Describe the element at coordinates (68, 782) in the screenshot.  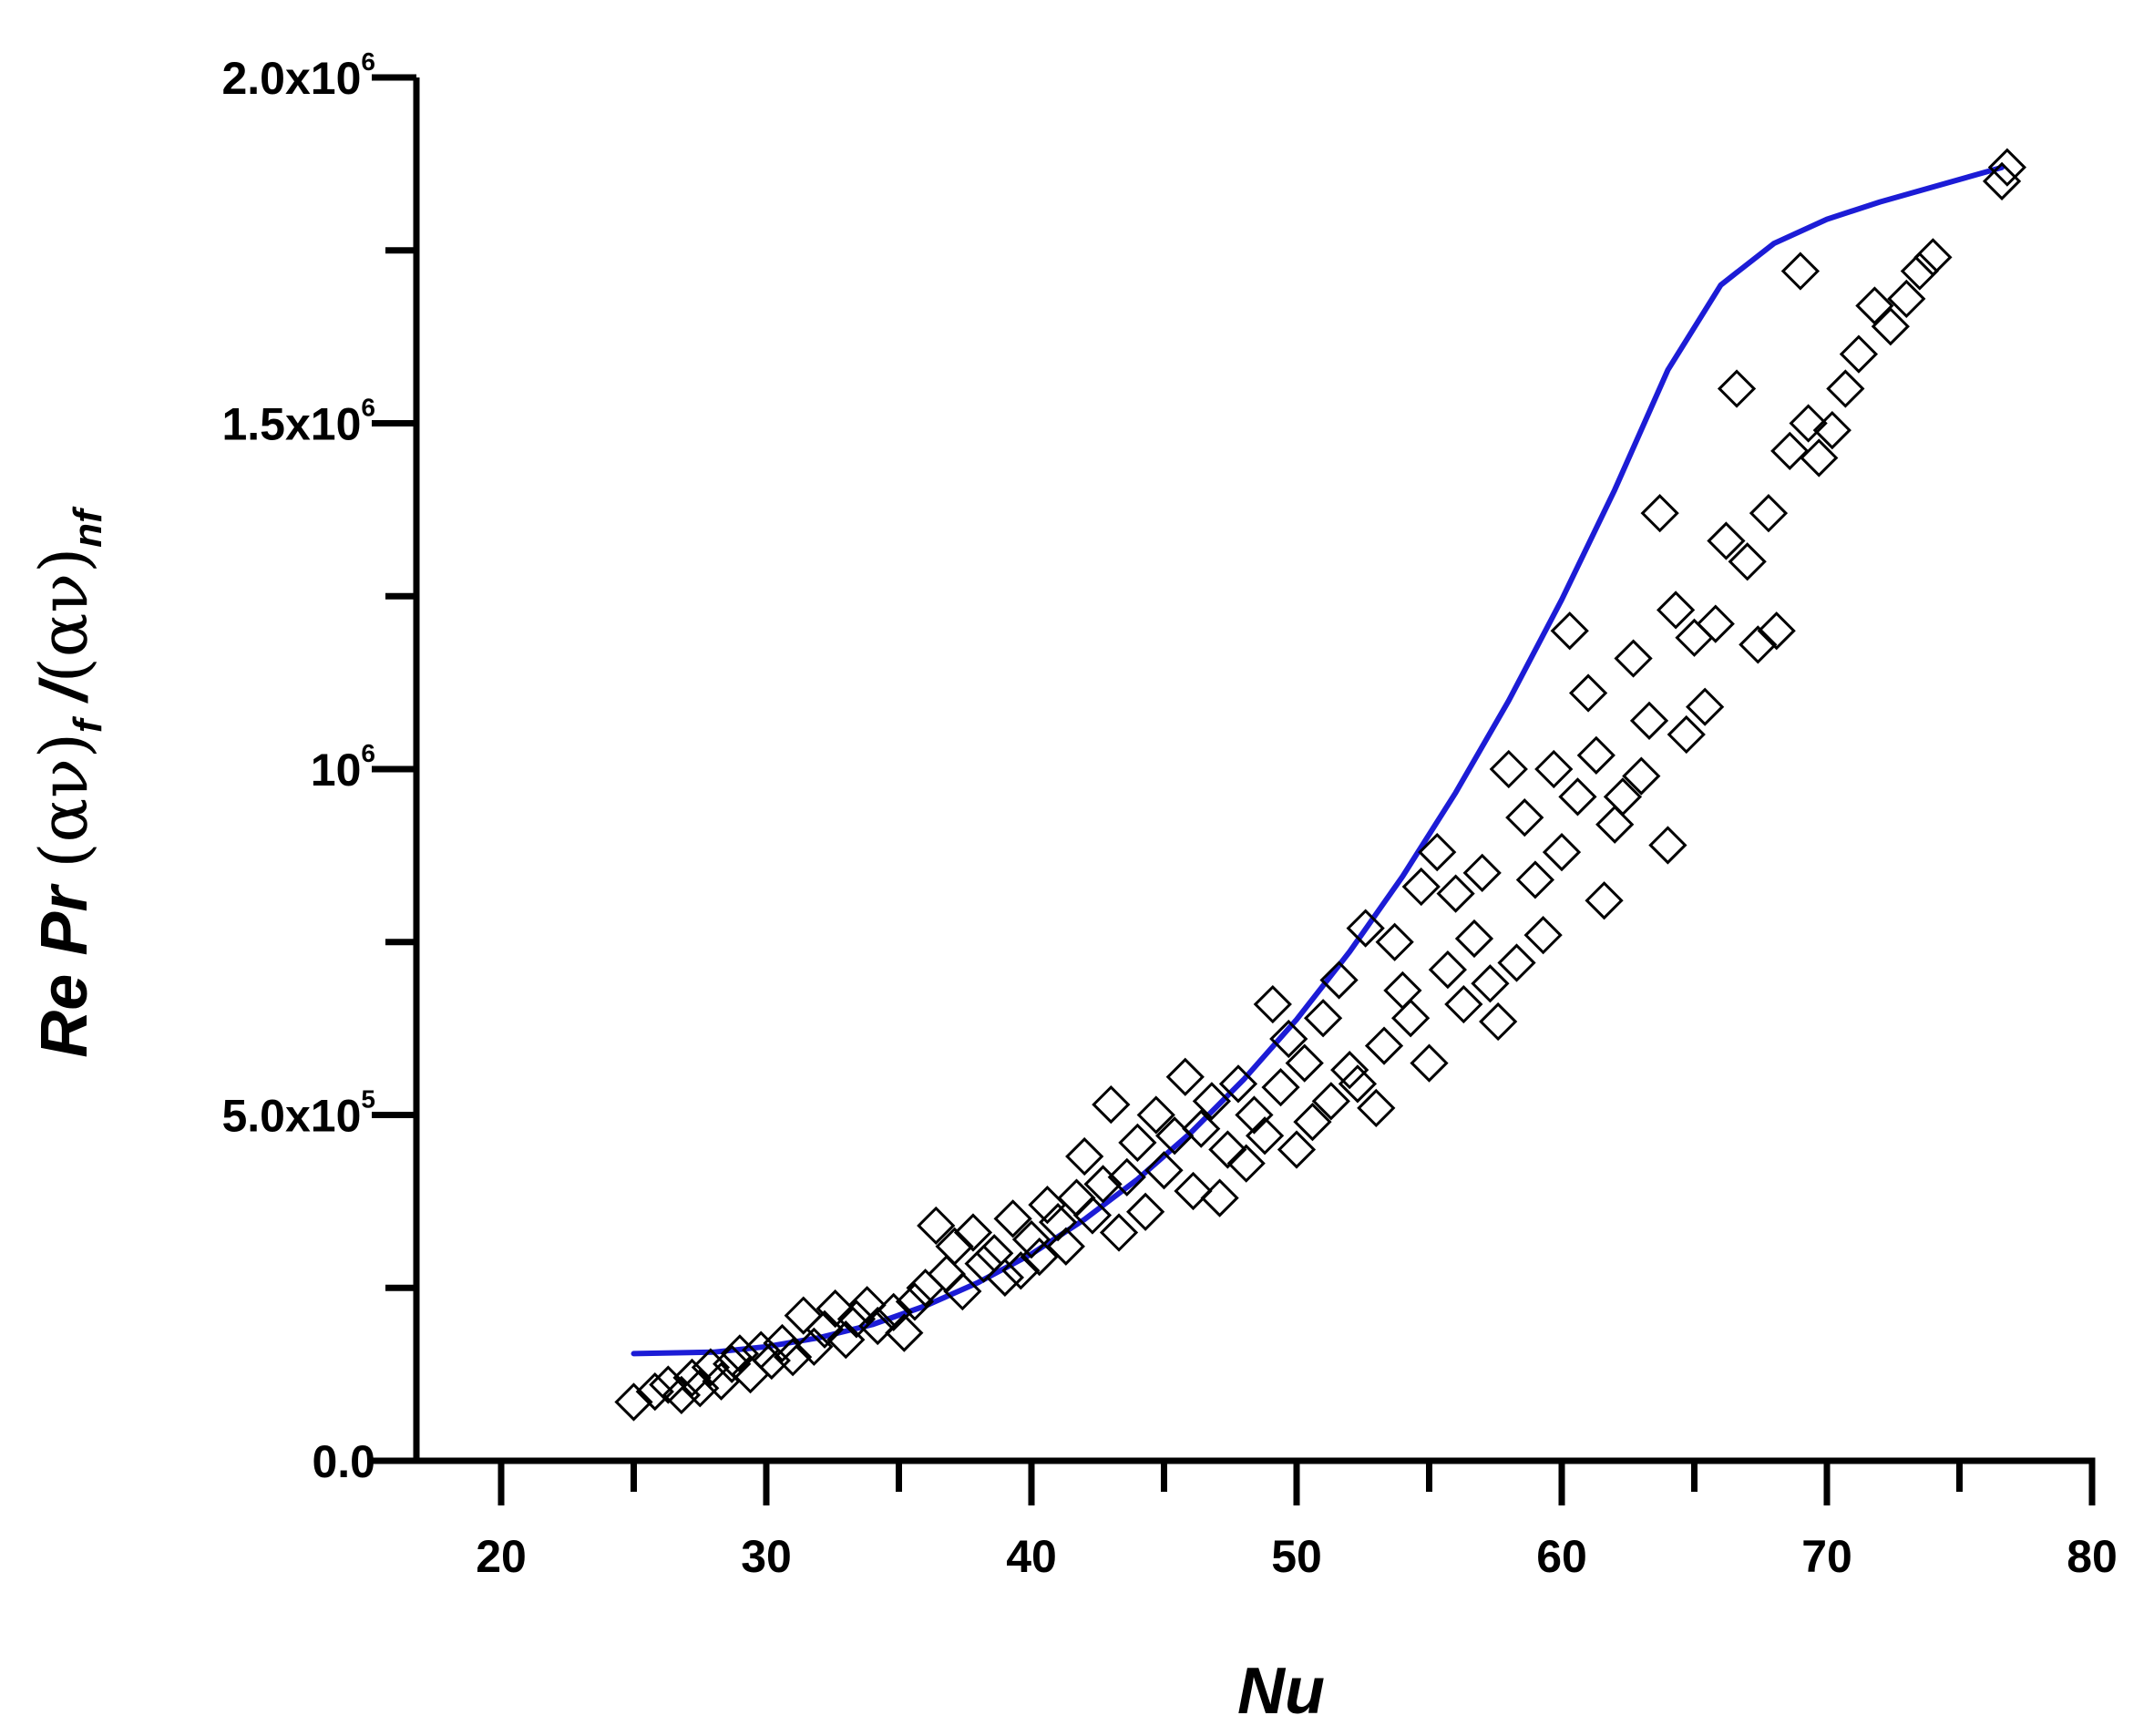
I see `y-axis-title: Re Pr (αν)f /(αν)nf` at that location.